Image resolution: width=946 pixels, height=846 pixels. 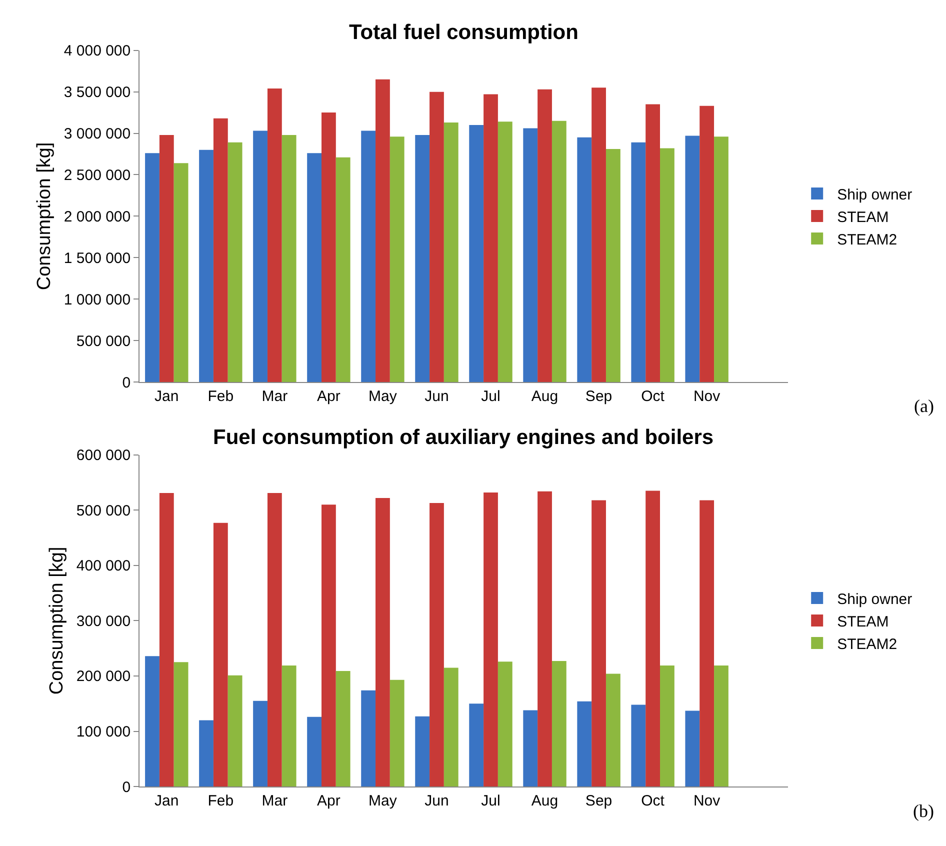 What do you see at coordinates (97, 217) in the screenshot?
I see `y-tick-label: 2 000 000` at bounding box center [97, 217].